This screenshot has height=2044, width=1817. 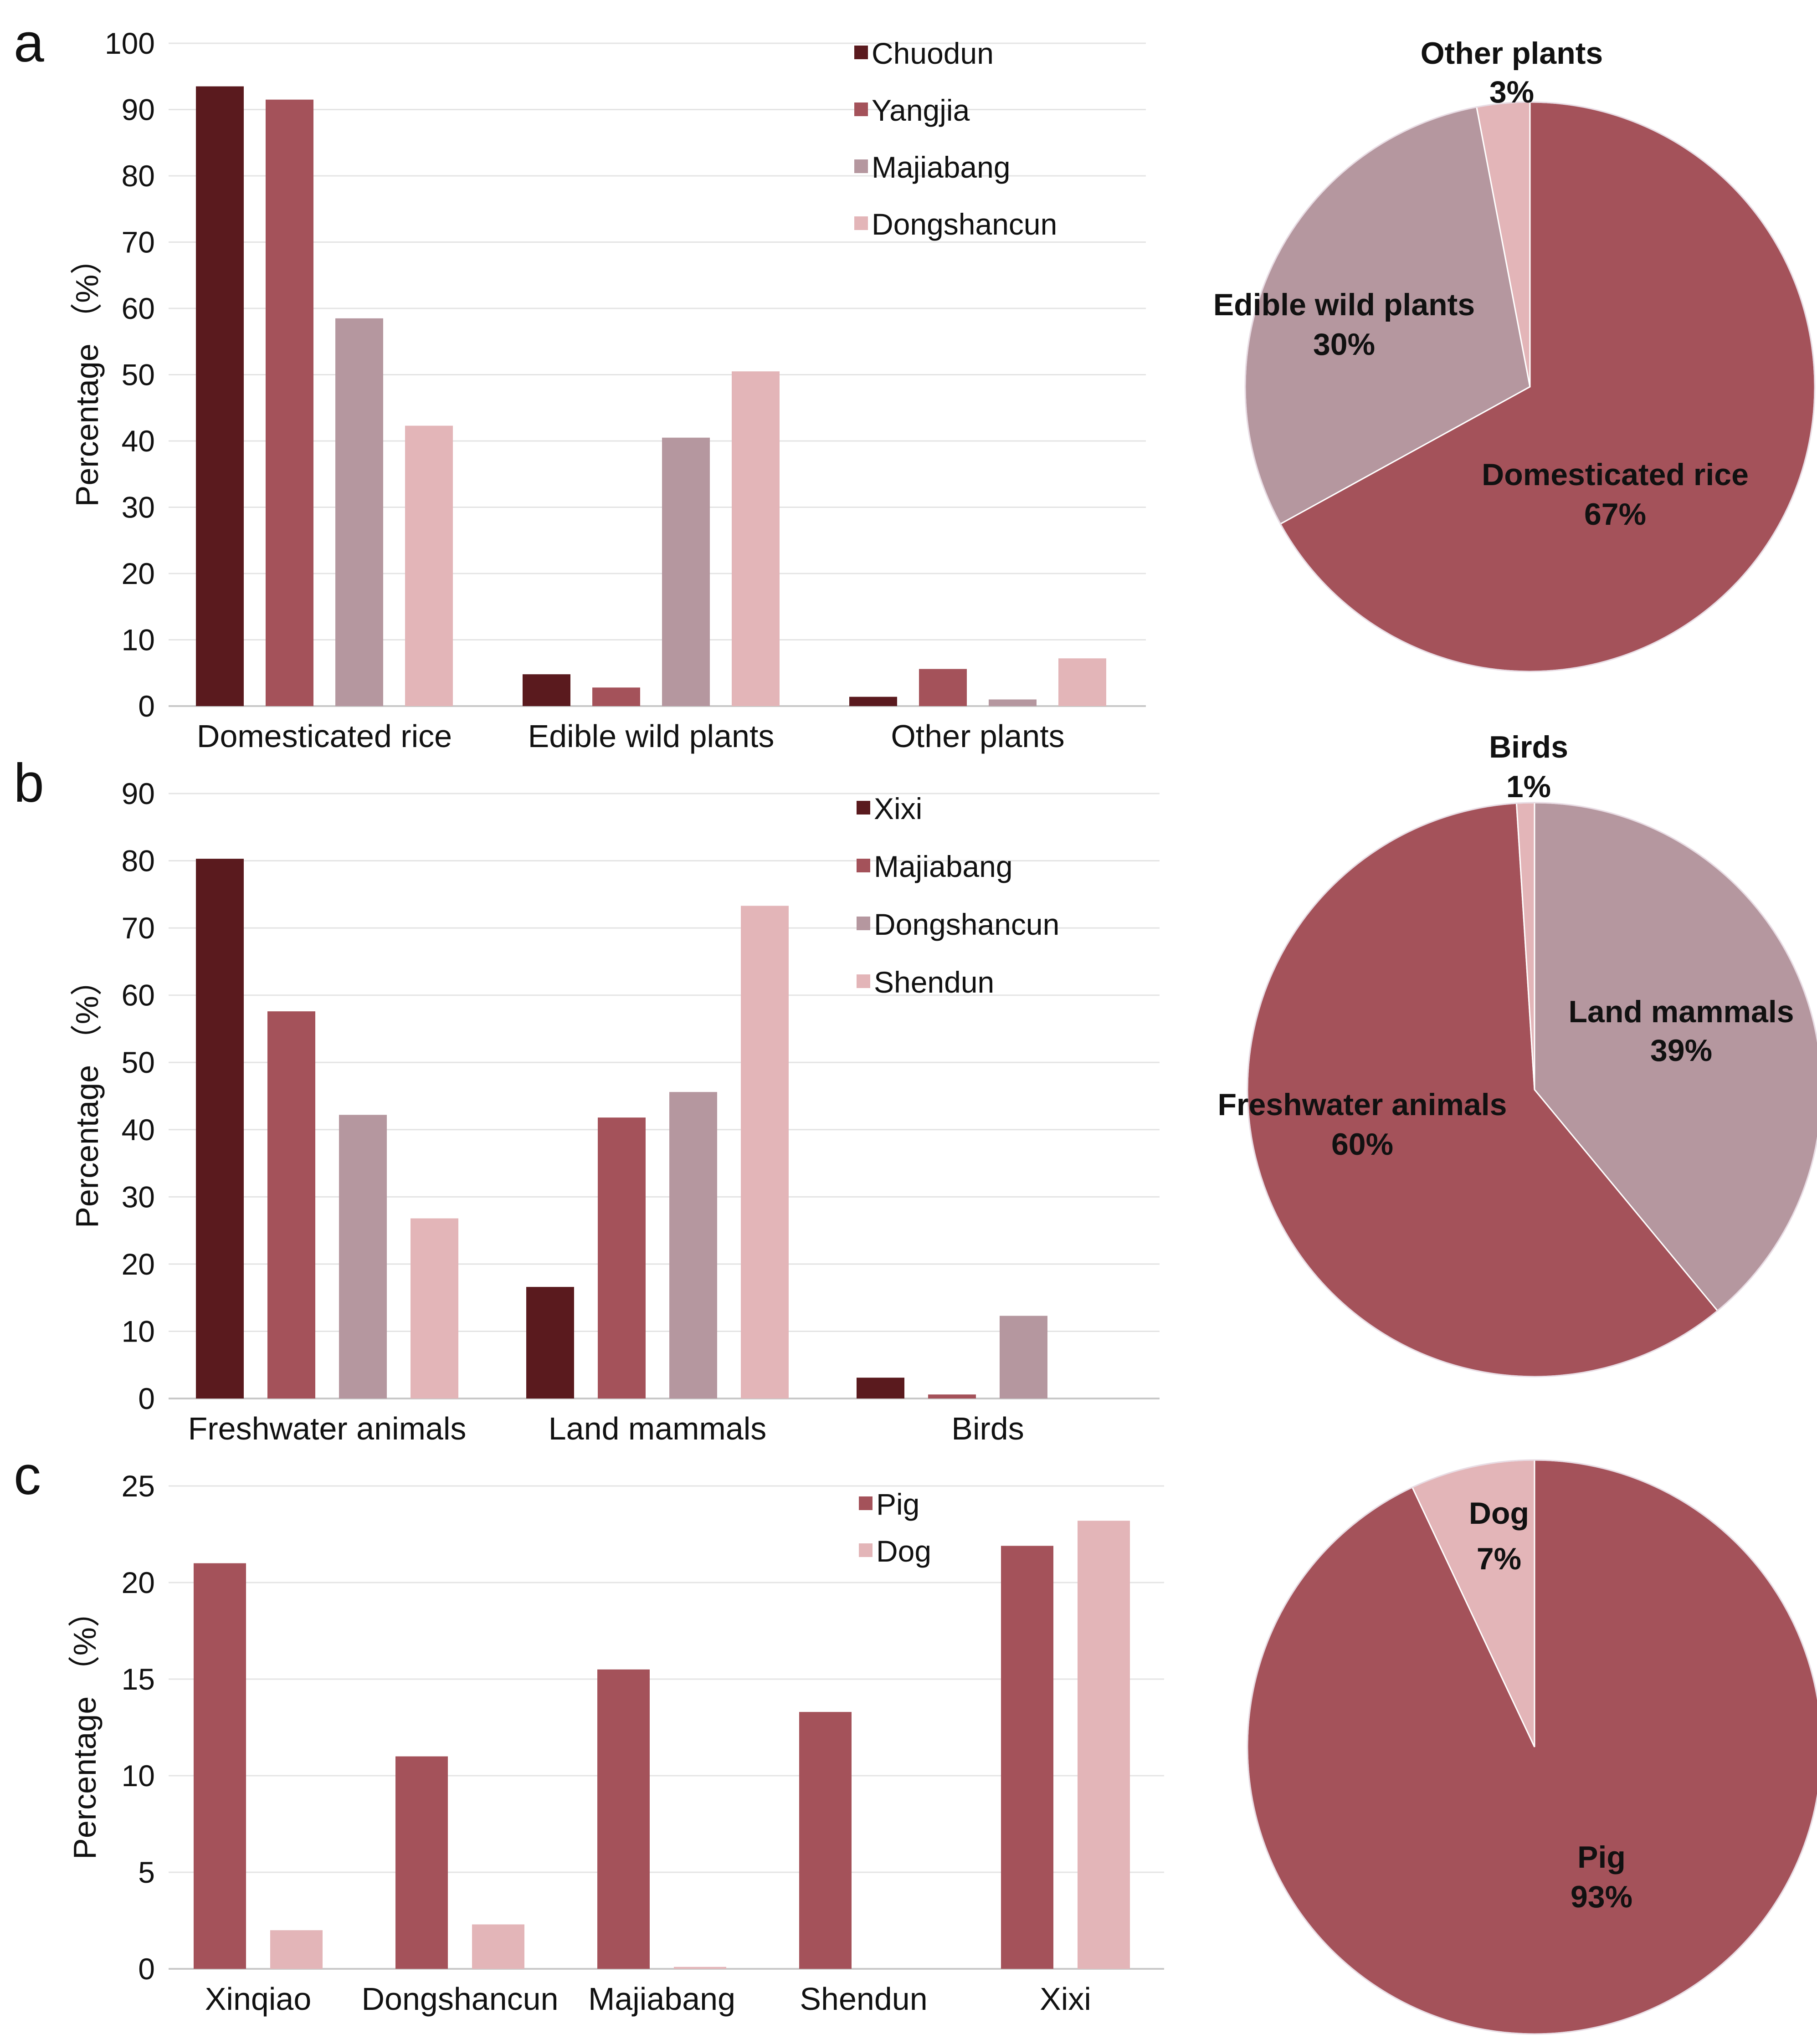 What do you see at coordinates (460, 1999) in the screenshot?
I see `x-category-label: Dongshancun` at bounding box center [460, 1999].